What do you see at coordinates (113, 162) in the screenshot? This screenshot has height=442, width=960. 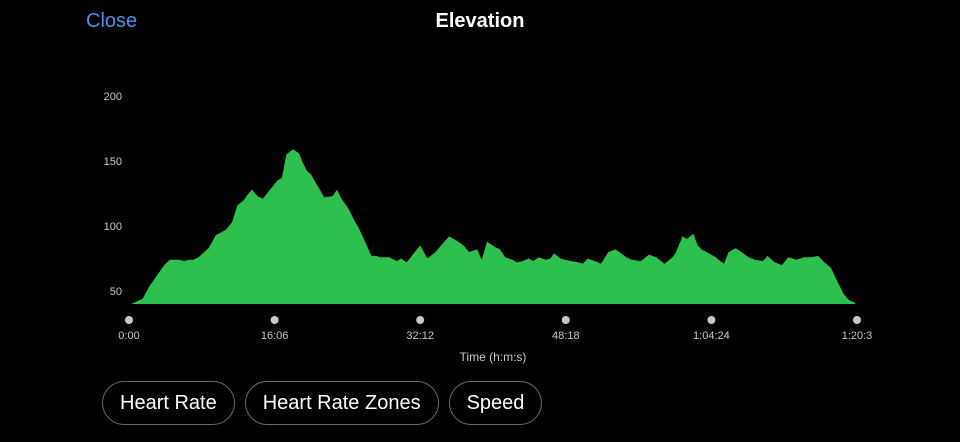 I see `y-tick-label: 150` at bounding box center [113, 162].